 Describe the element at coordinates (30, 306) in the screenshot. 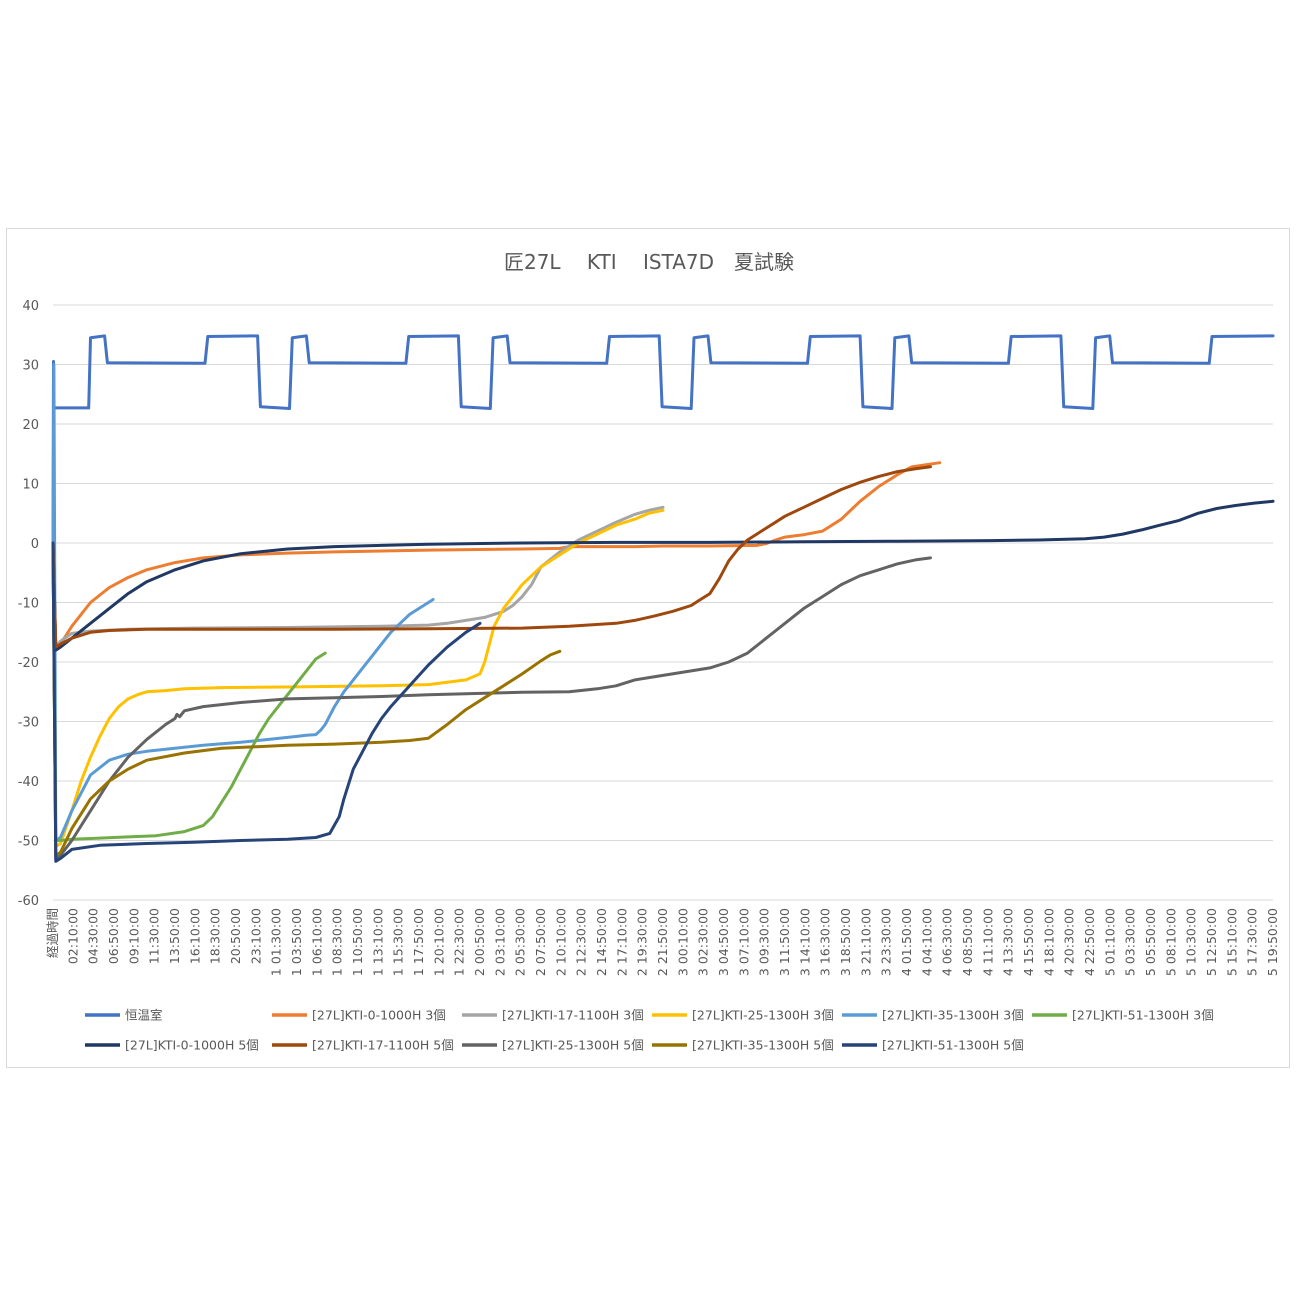

I see `y-tick-label: 40` at that location.